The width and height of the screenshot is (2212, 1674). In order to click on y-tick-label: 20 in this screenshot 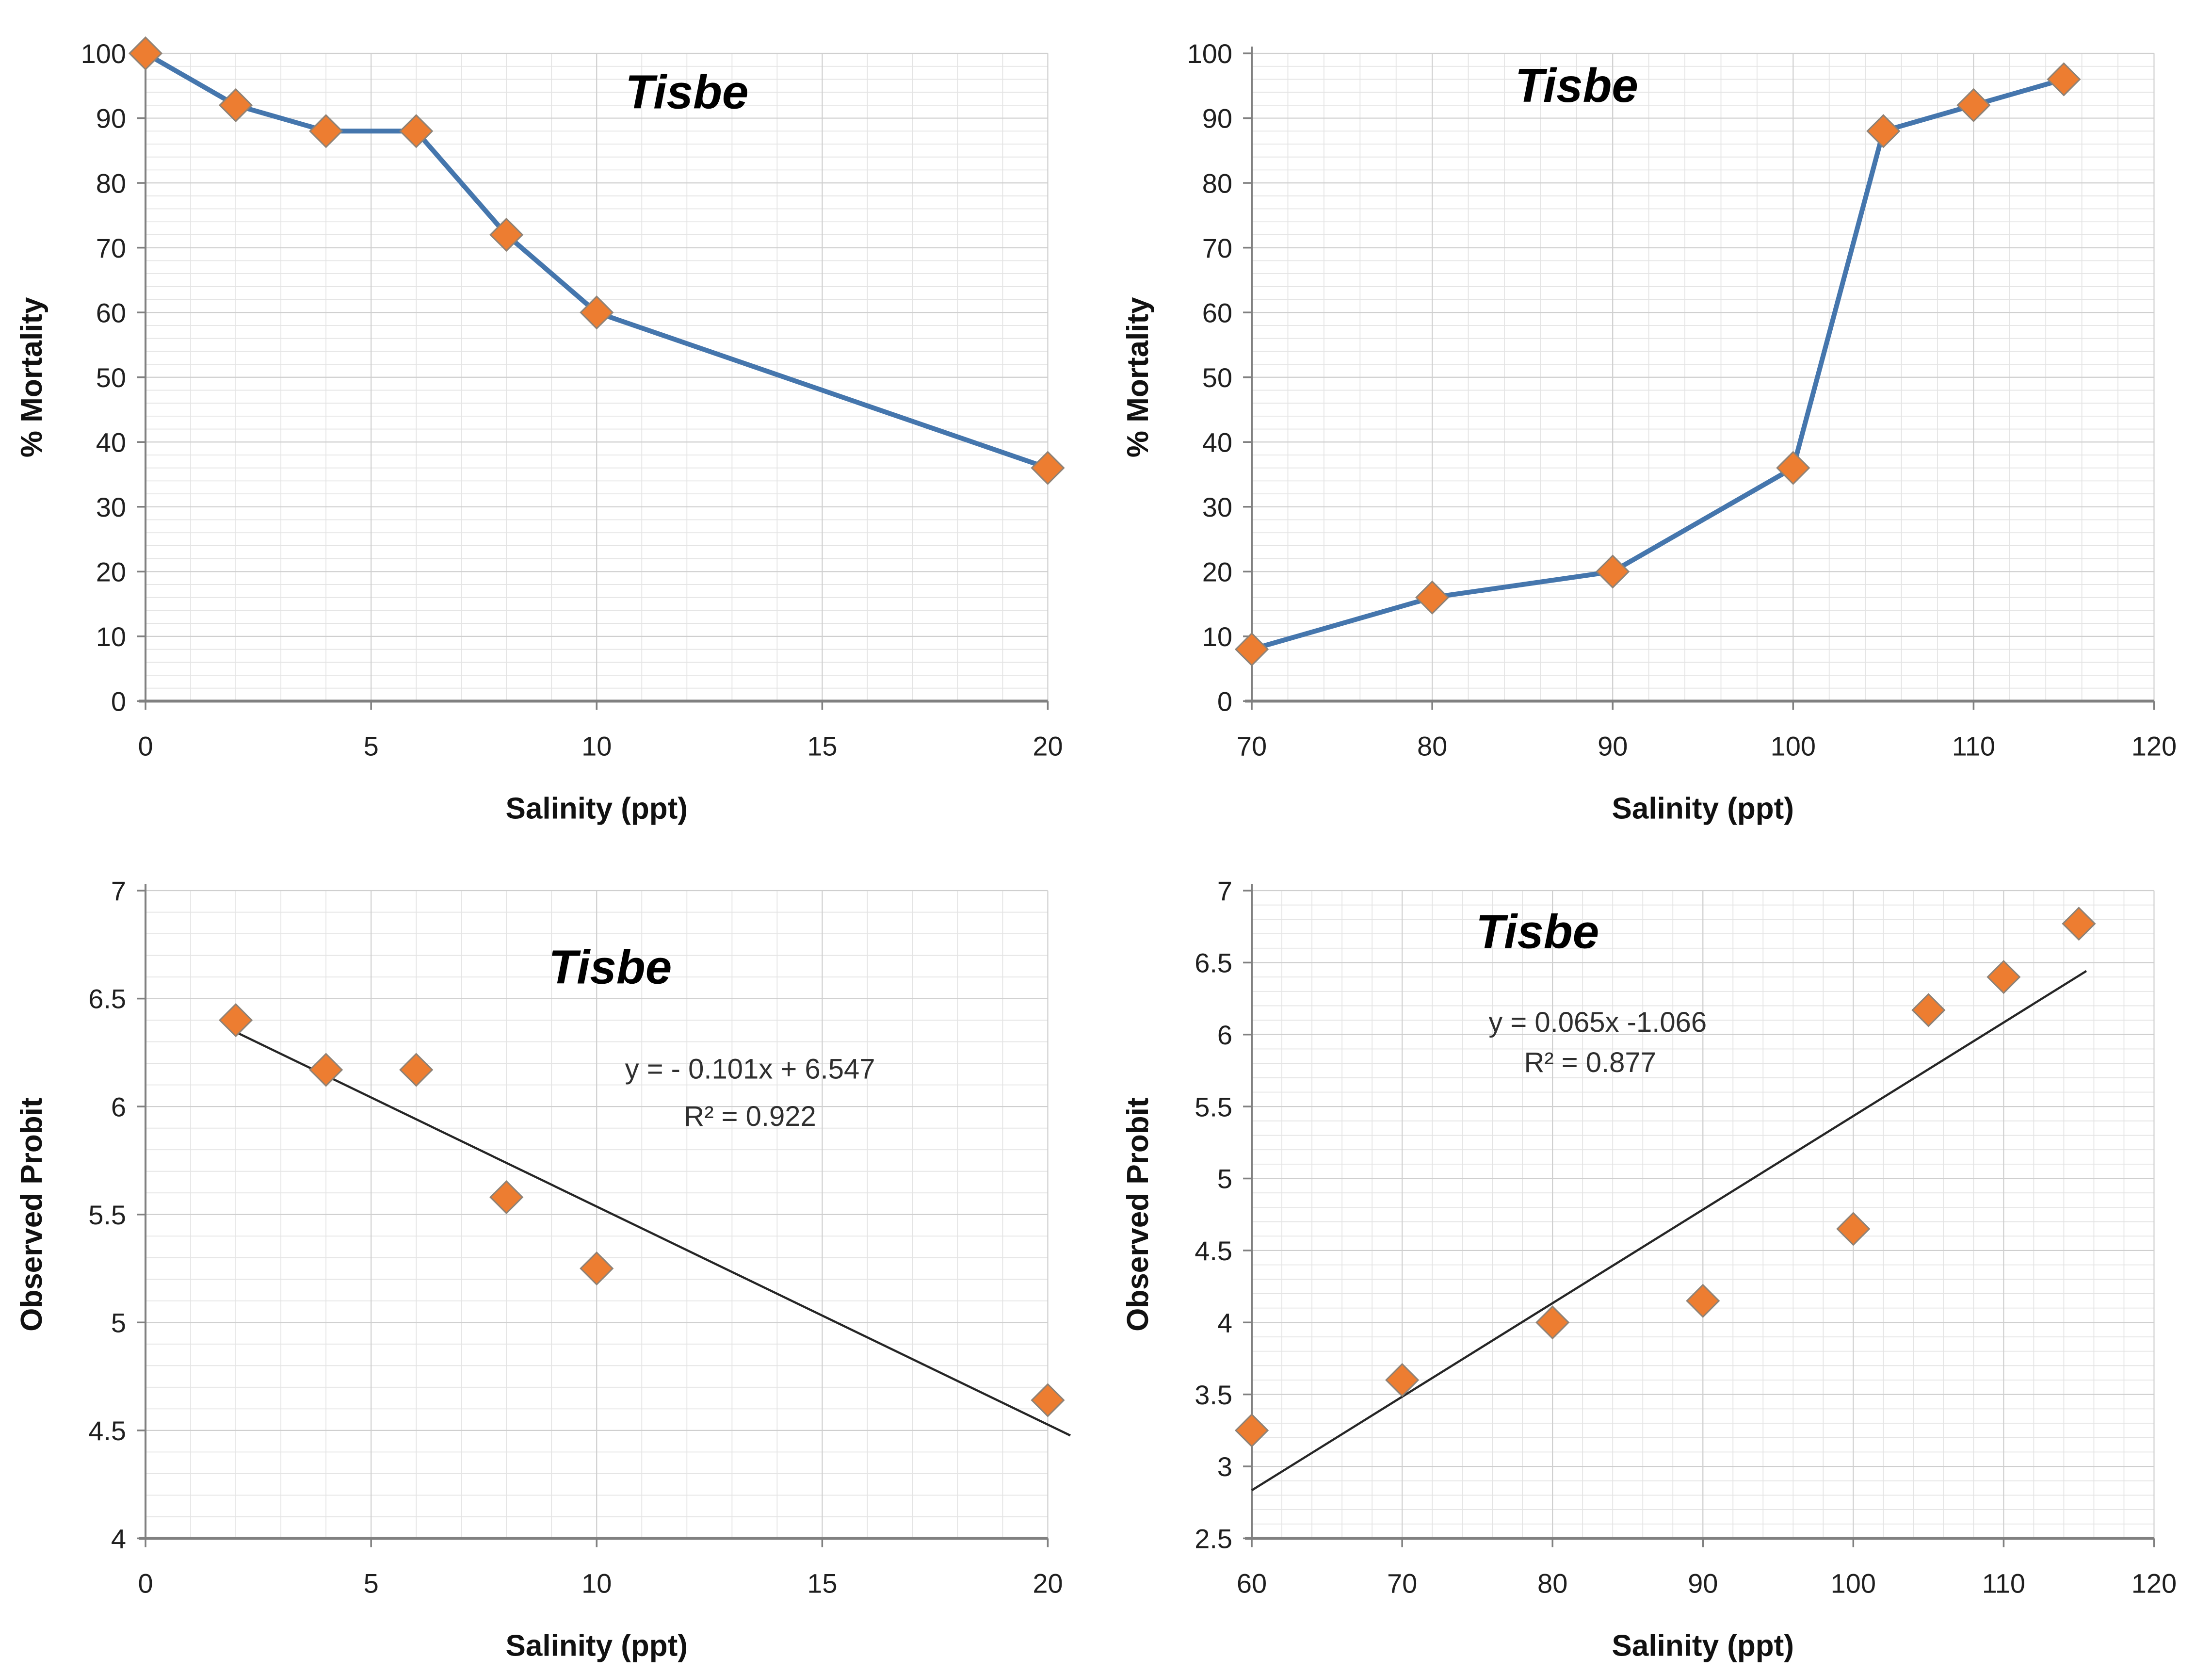, I will do `click(111, 572)`.